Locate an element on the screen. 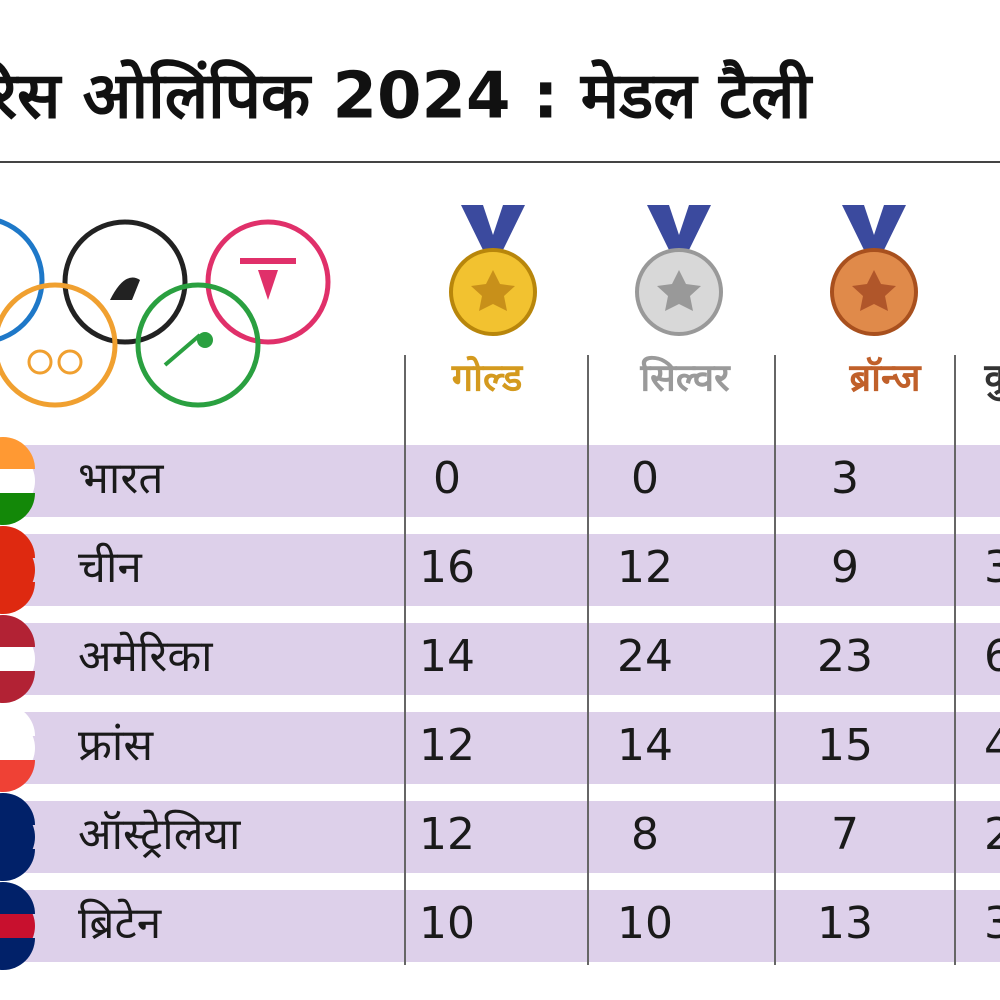 The image size is (1000, 1000). medal-count: 9 is located at coordinates (845, 567).